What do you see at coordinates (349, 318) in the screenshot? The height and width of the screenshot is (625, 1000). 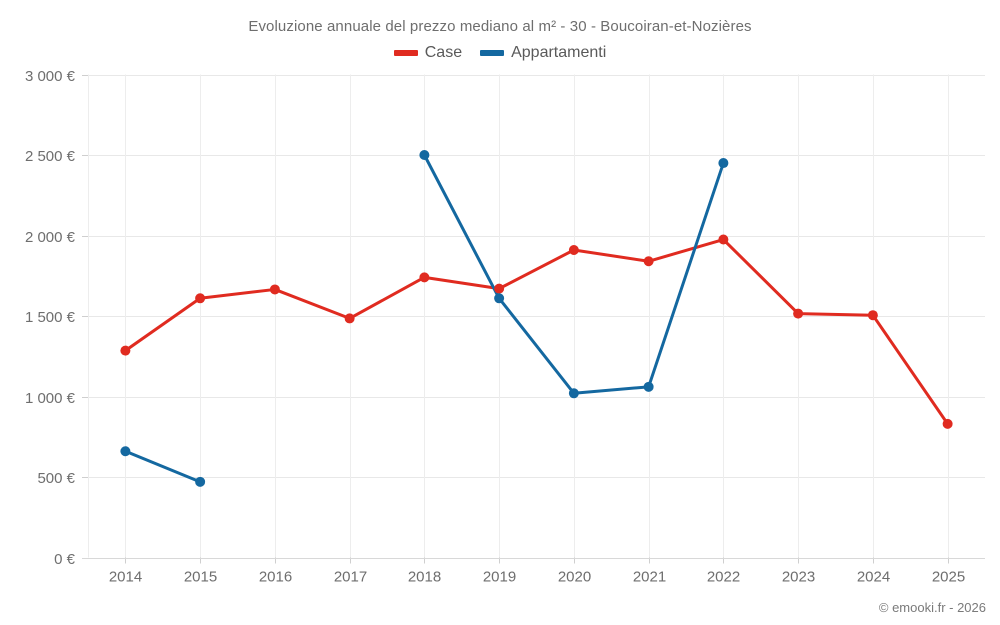 I see `data-point-case-2017` at bounding box center [349, 318].